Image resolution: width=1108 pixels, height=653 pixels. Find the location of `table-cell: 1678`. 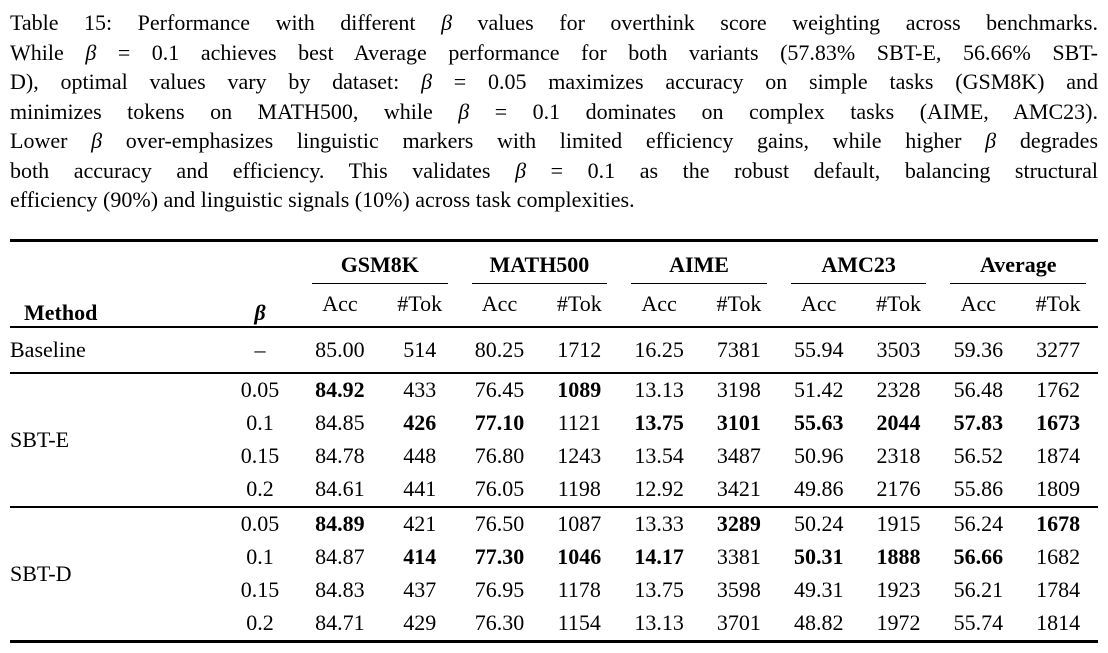

table-cell: 1678 is located at coordinates (1058, 523).